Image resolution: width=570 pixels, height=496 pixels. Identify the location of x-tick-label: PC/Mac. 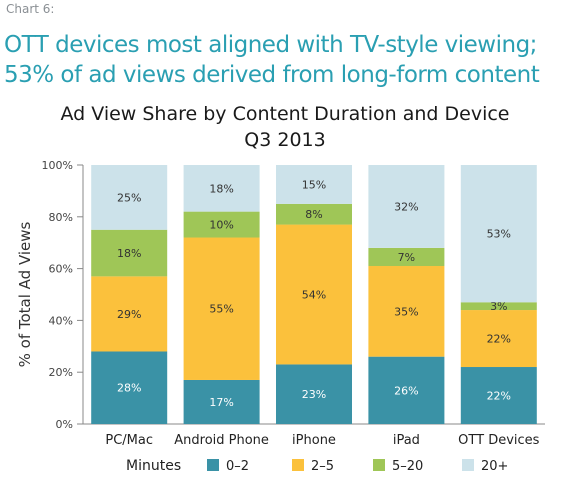
(129, 440).